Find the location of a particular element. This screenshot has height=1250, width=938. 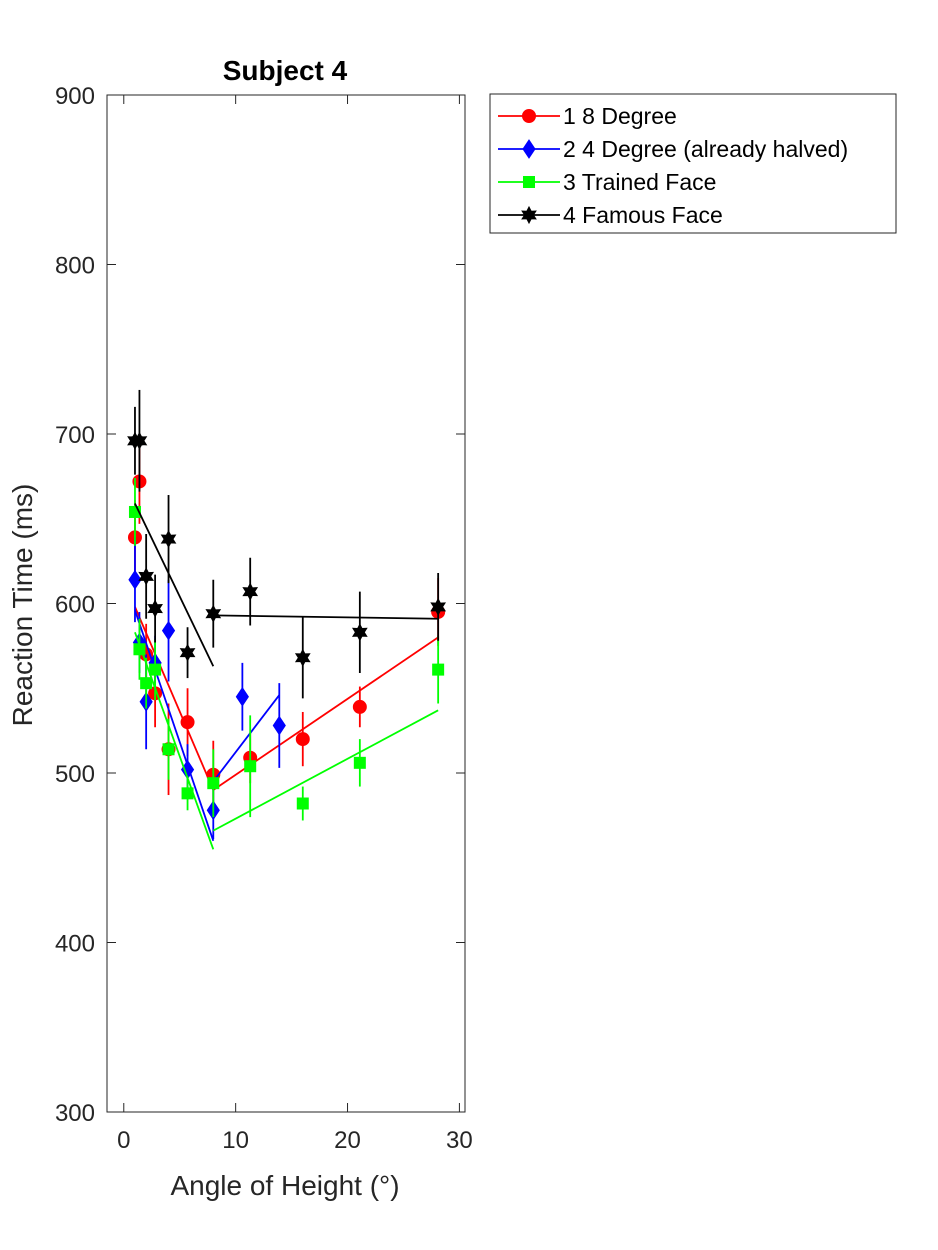

legend-item: 2 4 Degree (already halved) is located at coordinates (673, 149).